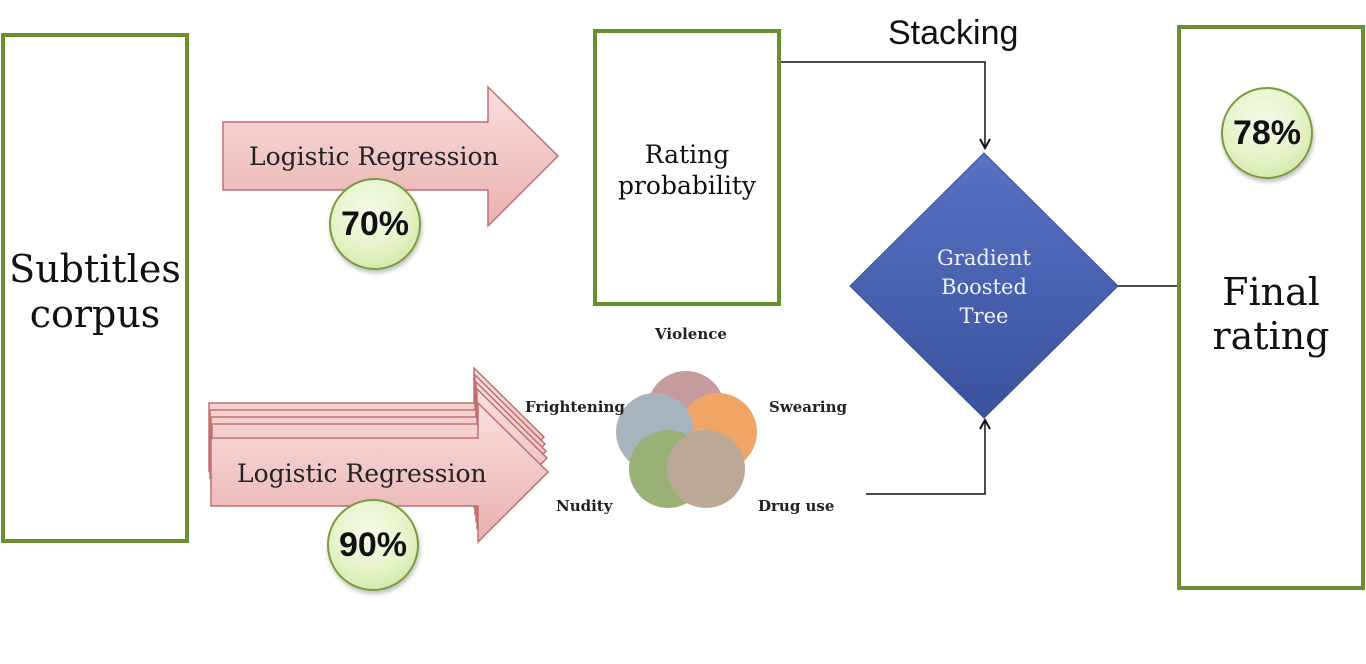 This screenshot has width=1366, height=664. Describe the element at coordinates (691, 334) in the screenshot. I see `category-violence: Violence` at that location.